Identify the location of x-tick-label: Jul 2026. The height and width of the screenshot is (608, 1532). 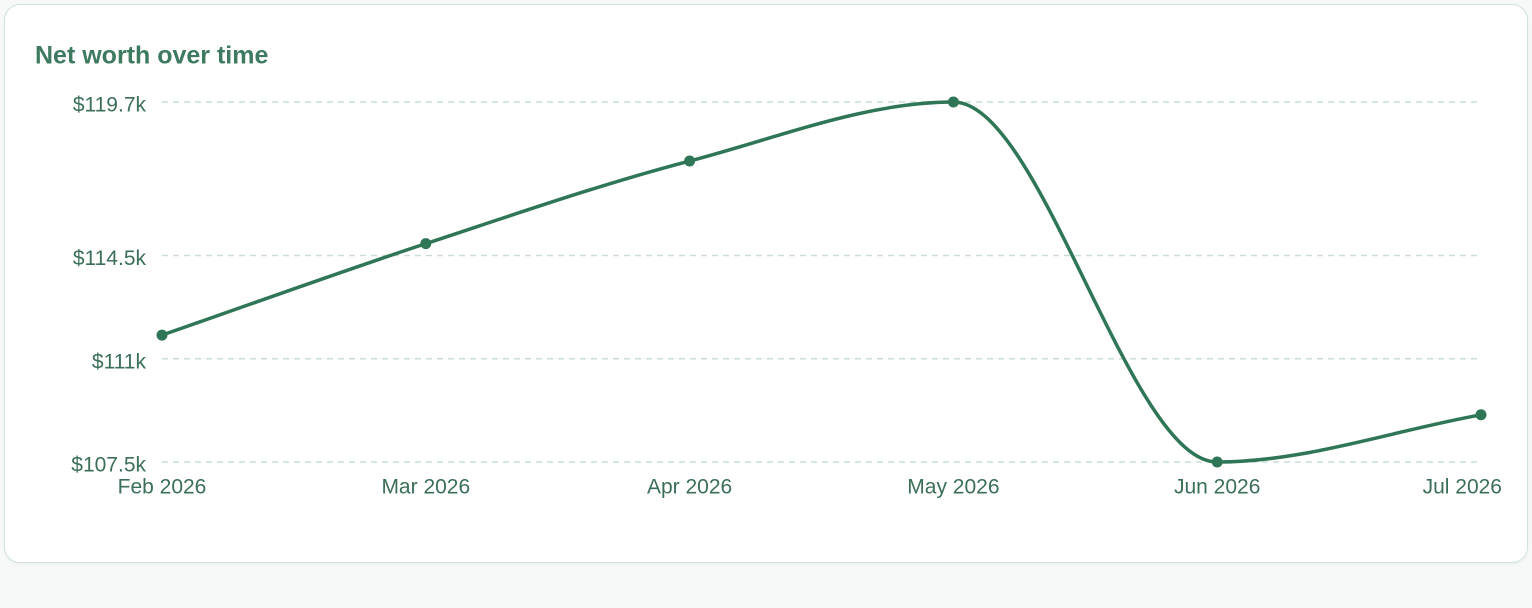
(1462, 487).